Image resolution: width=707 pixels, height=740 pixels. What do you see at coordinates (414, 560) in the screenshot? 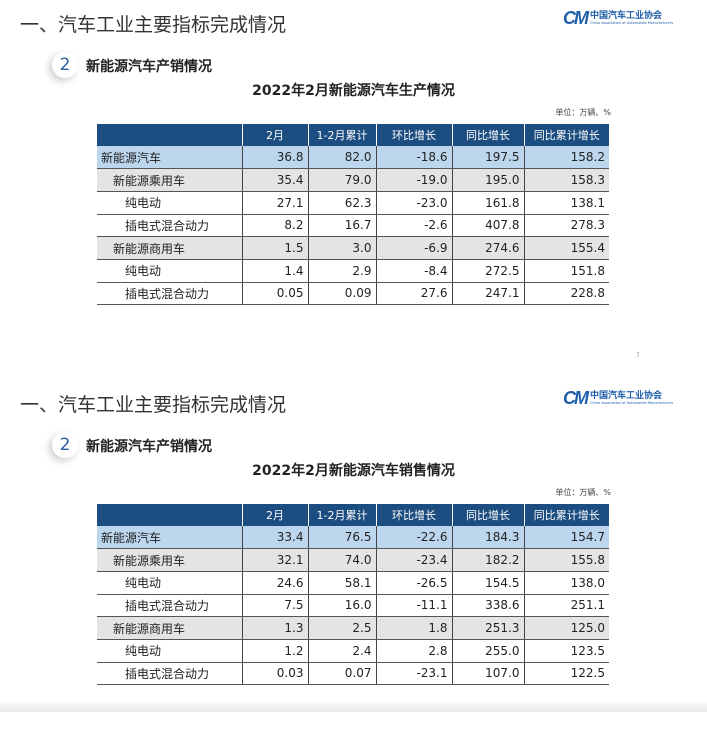
I see `table-cell: -23.4` at bounding box center [414, 560].